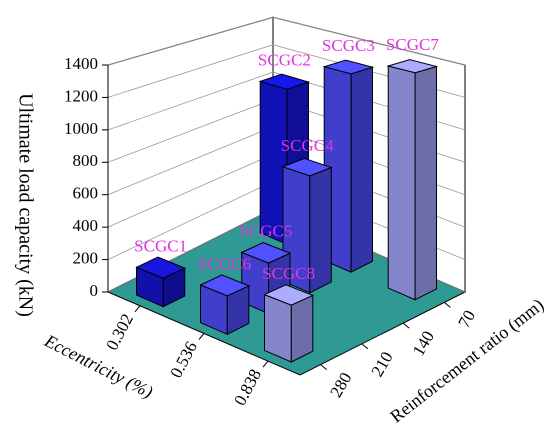 The image size is (550, 431). I want to click on z-tick-label: 400, so click(86, 225).